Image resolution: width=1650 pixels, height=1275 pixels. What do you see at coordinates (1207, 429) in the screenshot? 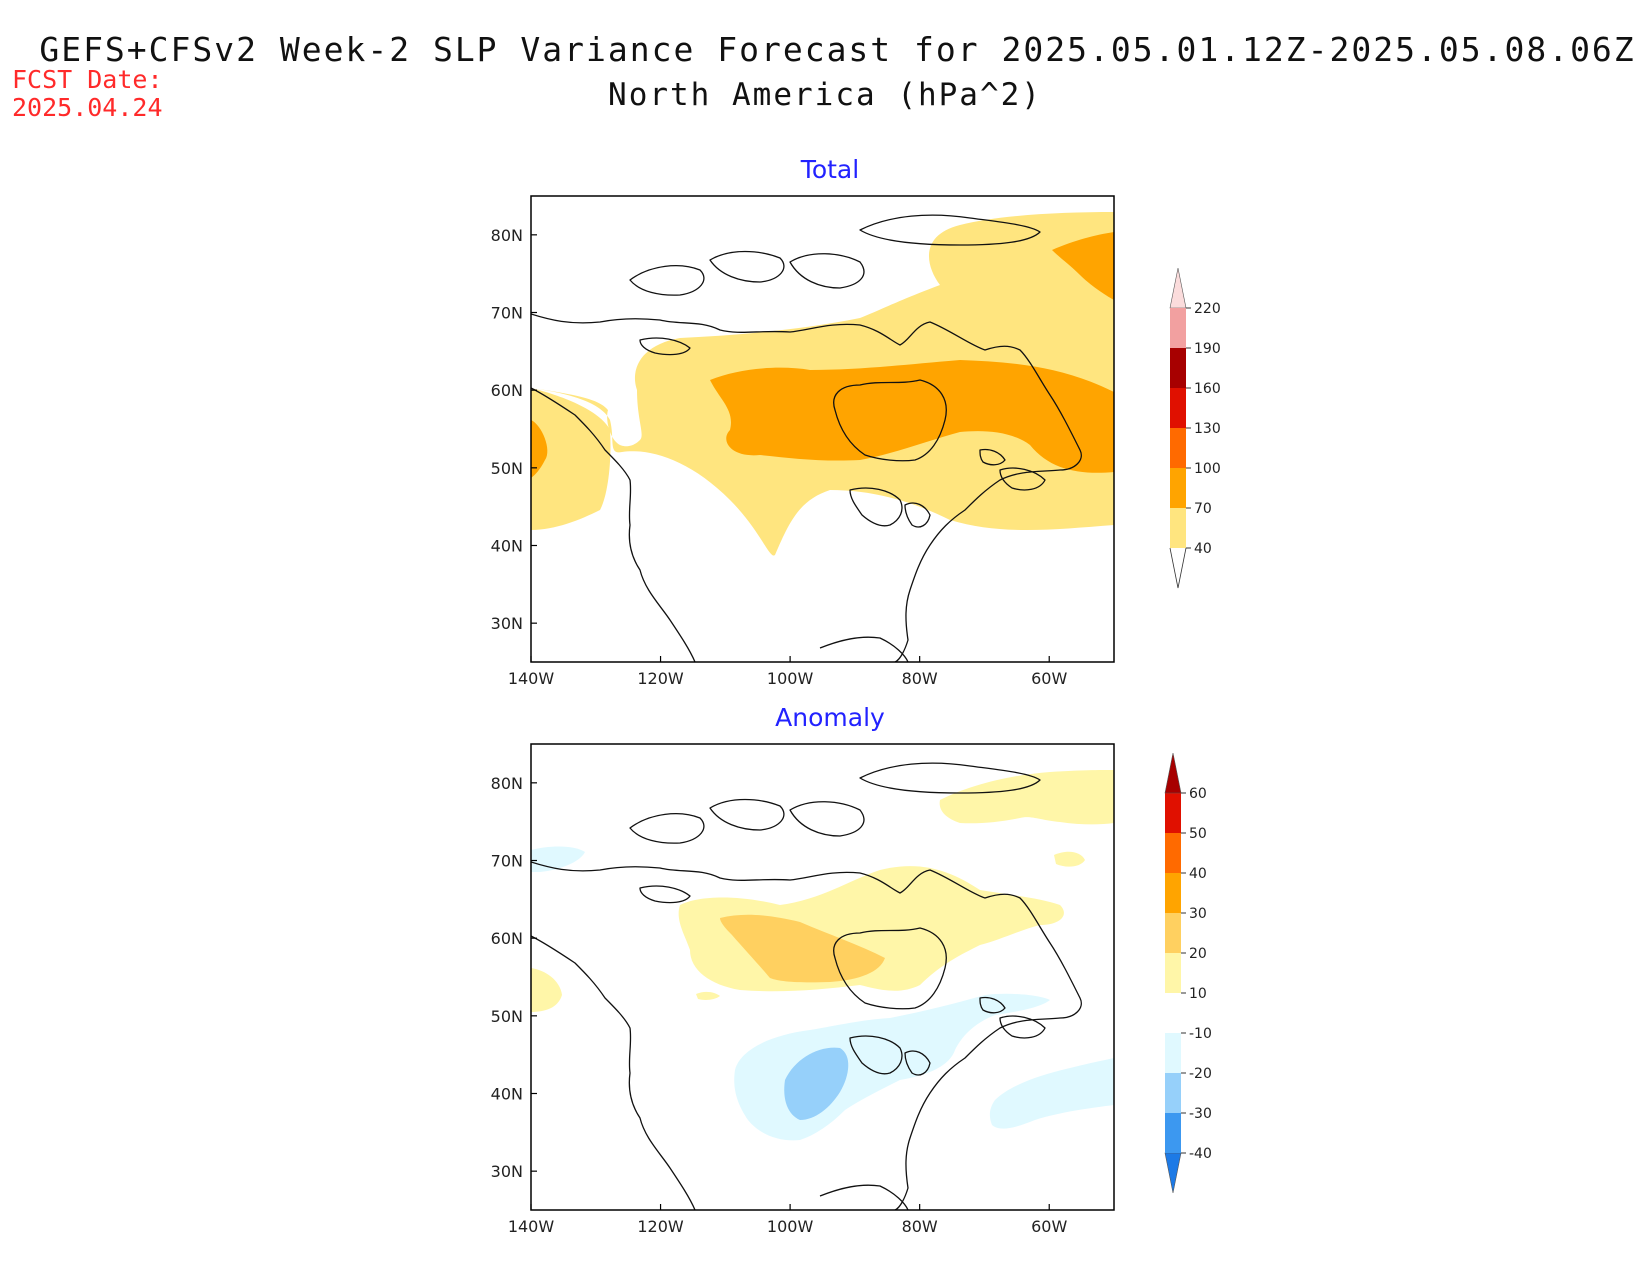
I see `colorbar-total-label: 130` at bounding box center [1207, 429].